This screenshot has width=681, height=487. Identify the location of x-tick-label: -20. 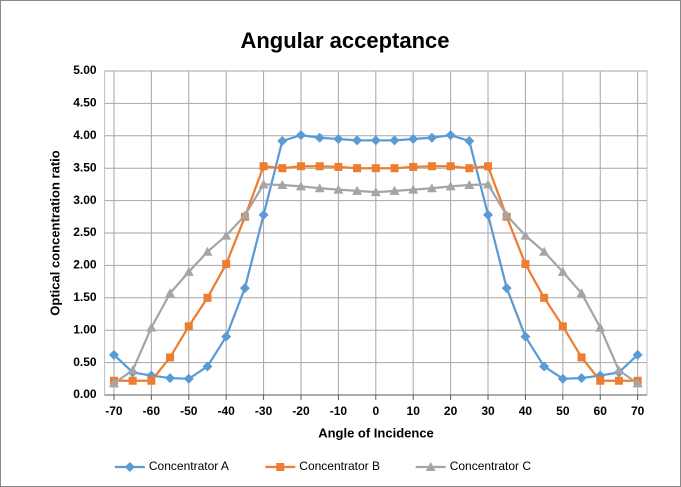
(301, 411).